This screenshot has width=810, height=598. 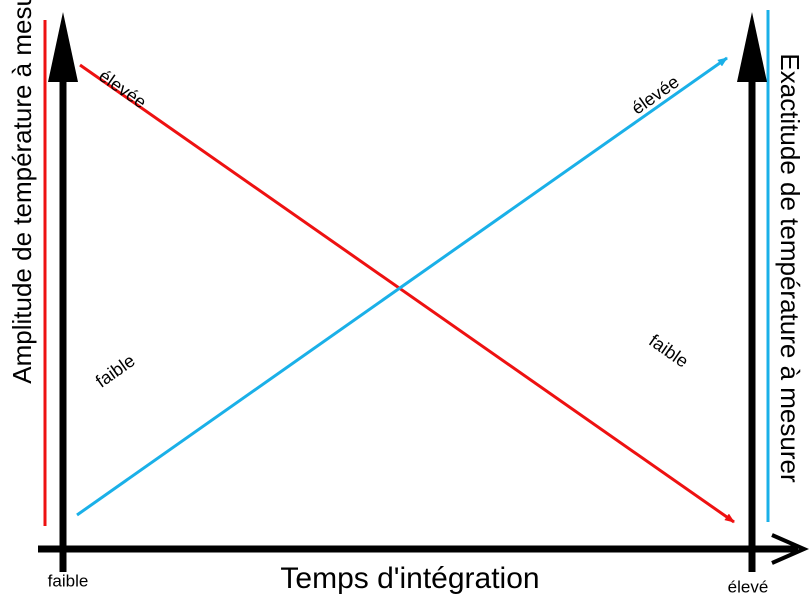 What do you see at coordinates (68, 580) in the screenshot?
I see `x-start-label: faible` at bounding box center [68, 580].